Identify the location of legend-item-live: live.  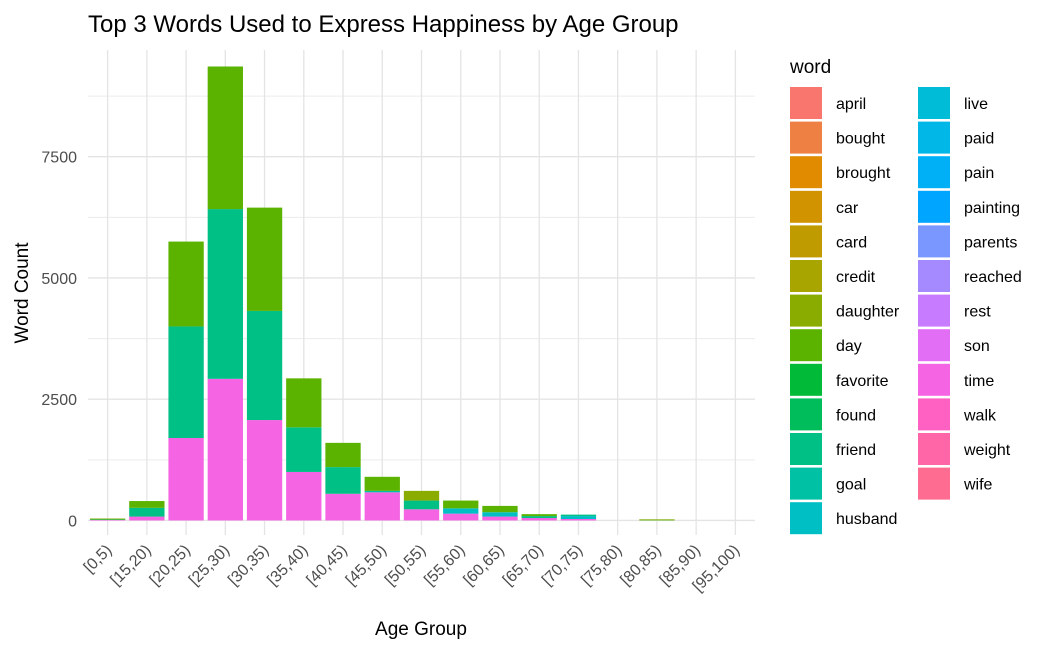
(953, 103).